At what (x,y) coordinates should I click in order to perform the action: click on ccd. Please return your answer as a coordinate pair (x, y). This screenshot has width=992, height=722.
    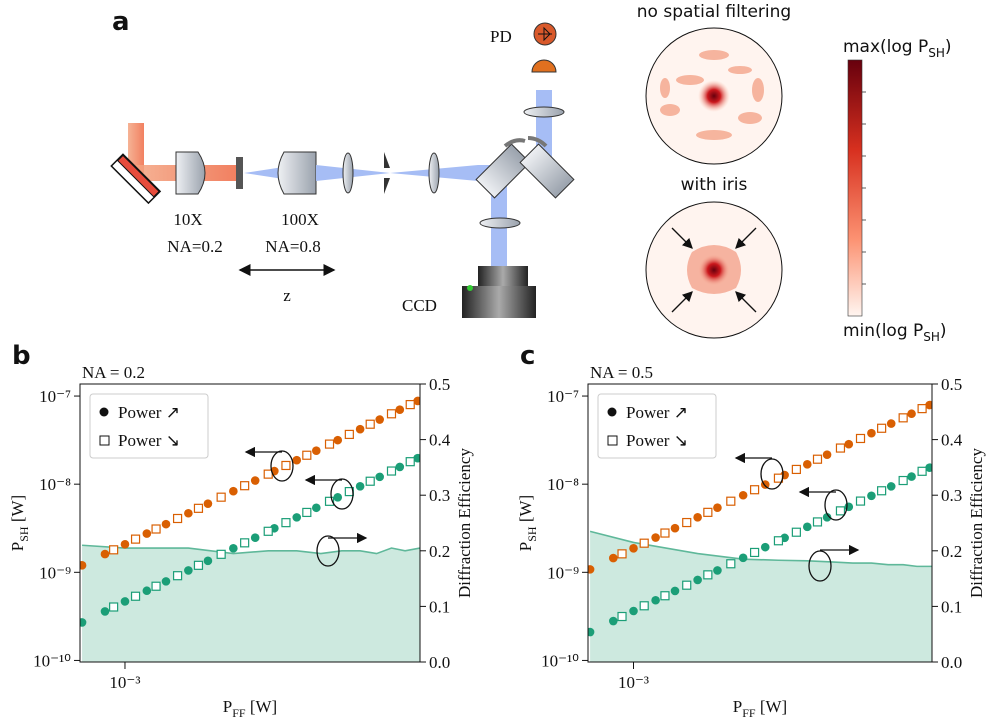
    Looking at the image, I should click on (499, 302).